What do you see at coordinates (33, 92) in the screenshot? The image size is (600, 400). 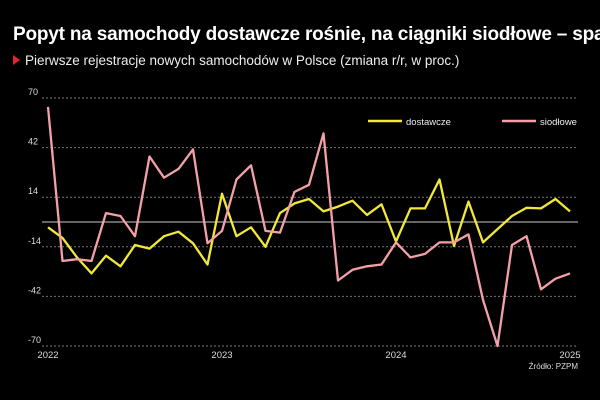 I see `y-tick-label: 70` at bounding box center [33, 92].